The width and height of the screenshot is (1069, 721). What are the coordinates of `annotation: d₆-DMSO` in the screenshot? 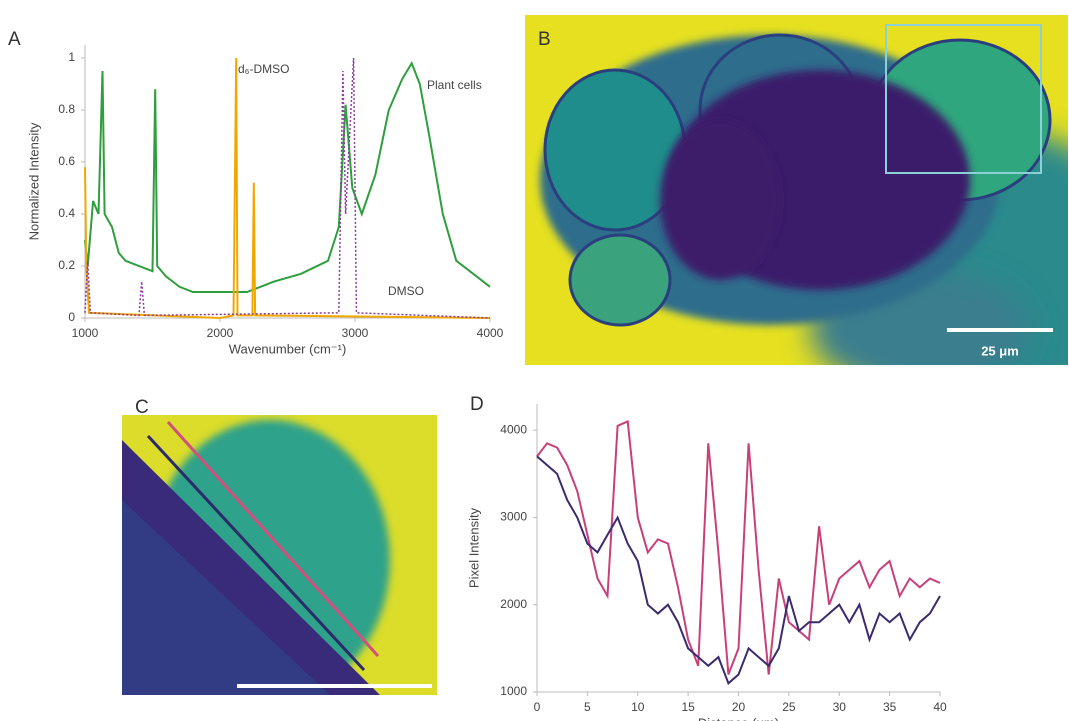 It's located at (264, 69).